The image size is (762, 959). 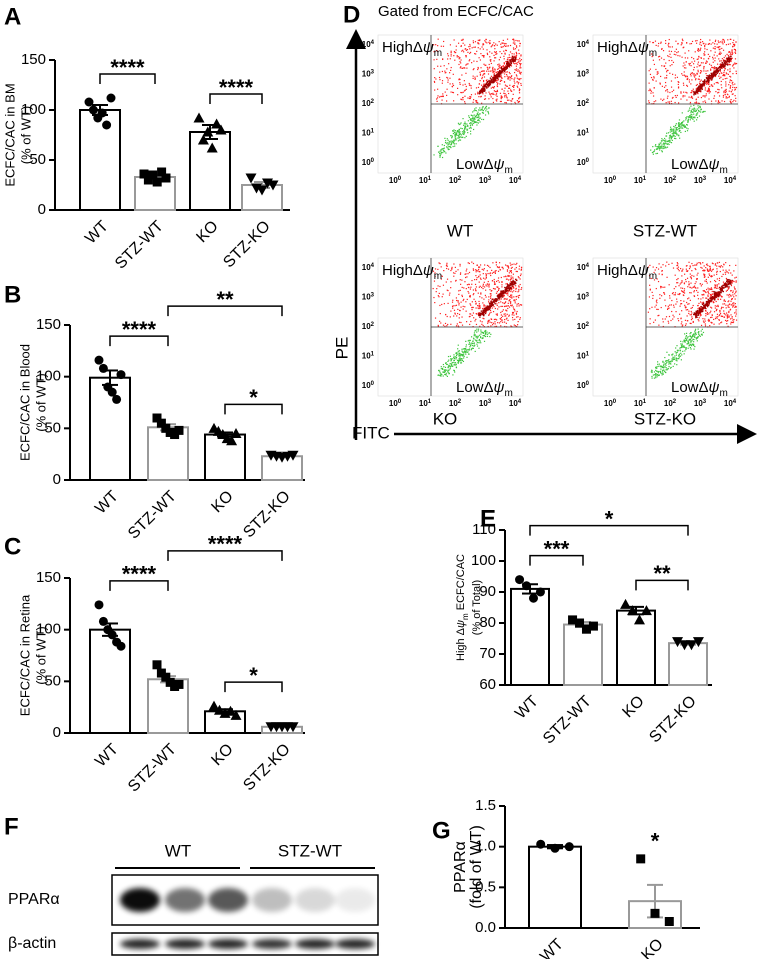 I want to click on gate-label-part: ψ, so click(x=428, y=47).